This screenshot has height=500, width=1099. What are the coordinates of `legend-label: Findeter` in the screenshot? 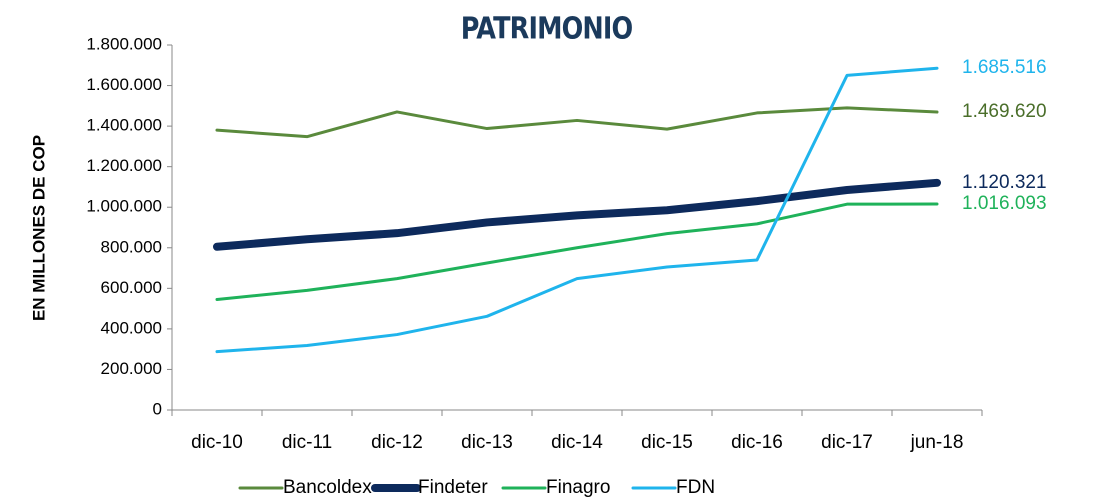 It's located at (453, 487).